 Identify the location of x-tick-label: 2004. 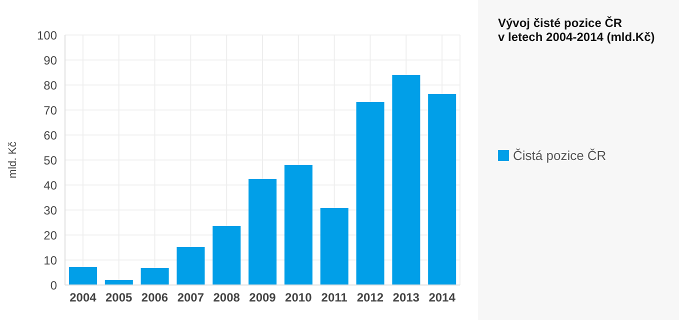
(83, 297).